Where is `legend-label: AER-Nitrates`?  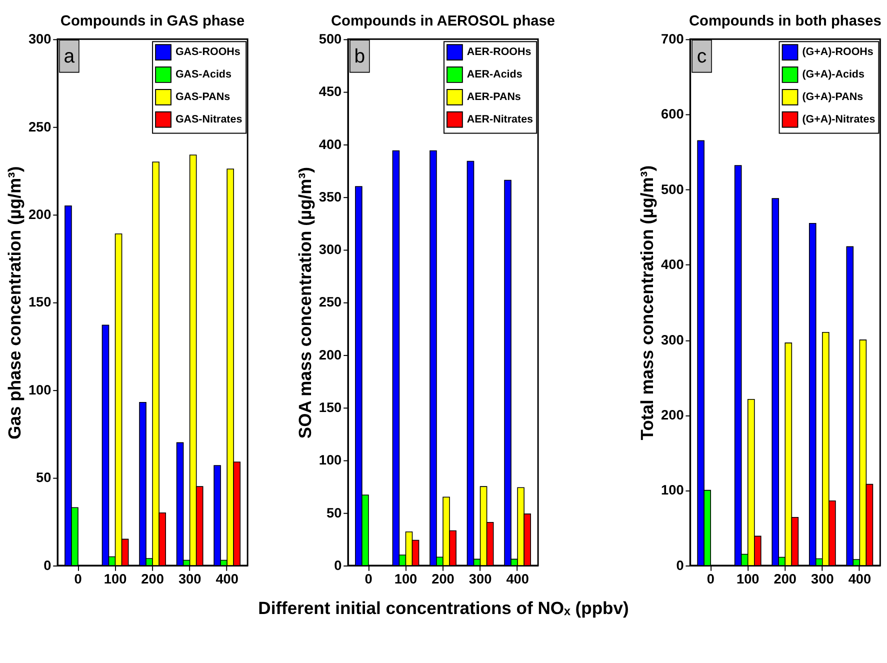
legend-label: AER-Nitrates is located at coordinates (500, 120).